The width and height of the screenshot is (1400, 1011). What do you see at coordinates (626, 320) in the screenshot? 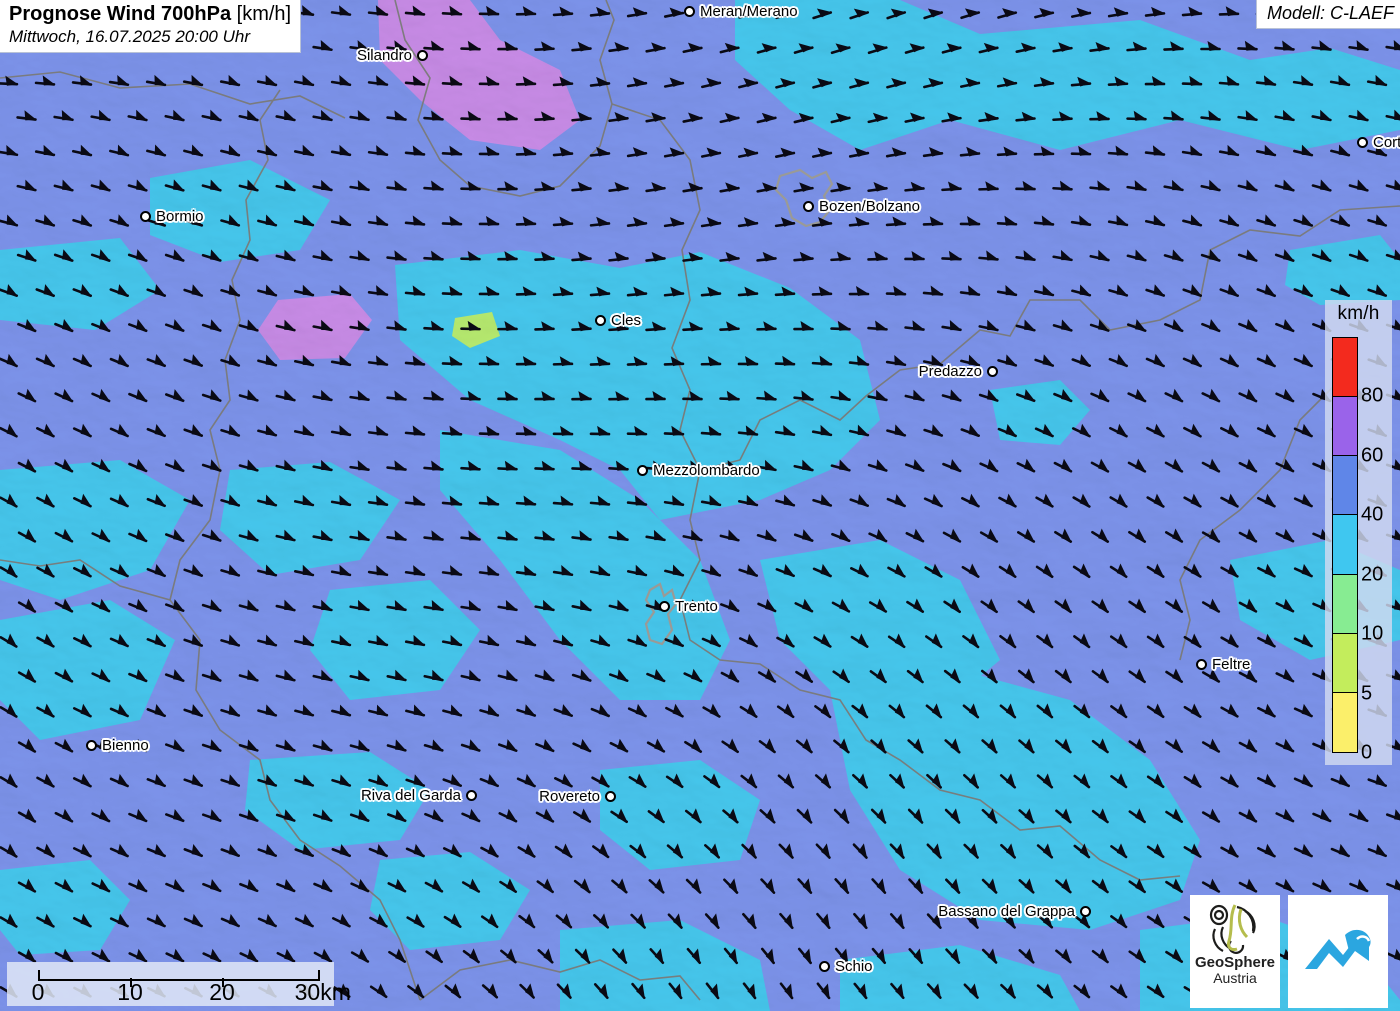
I see `city-label: Cles` at bounding box center [626, 320].